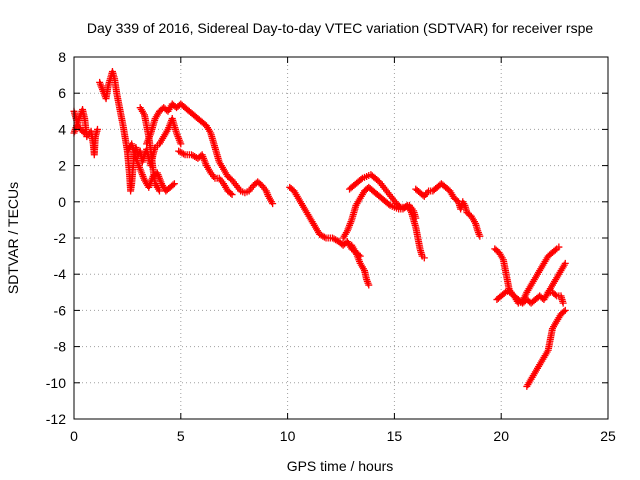  I want to click on x-tick-label: 25, so click(608, 436).